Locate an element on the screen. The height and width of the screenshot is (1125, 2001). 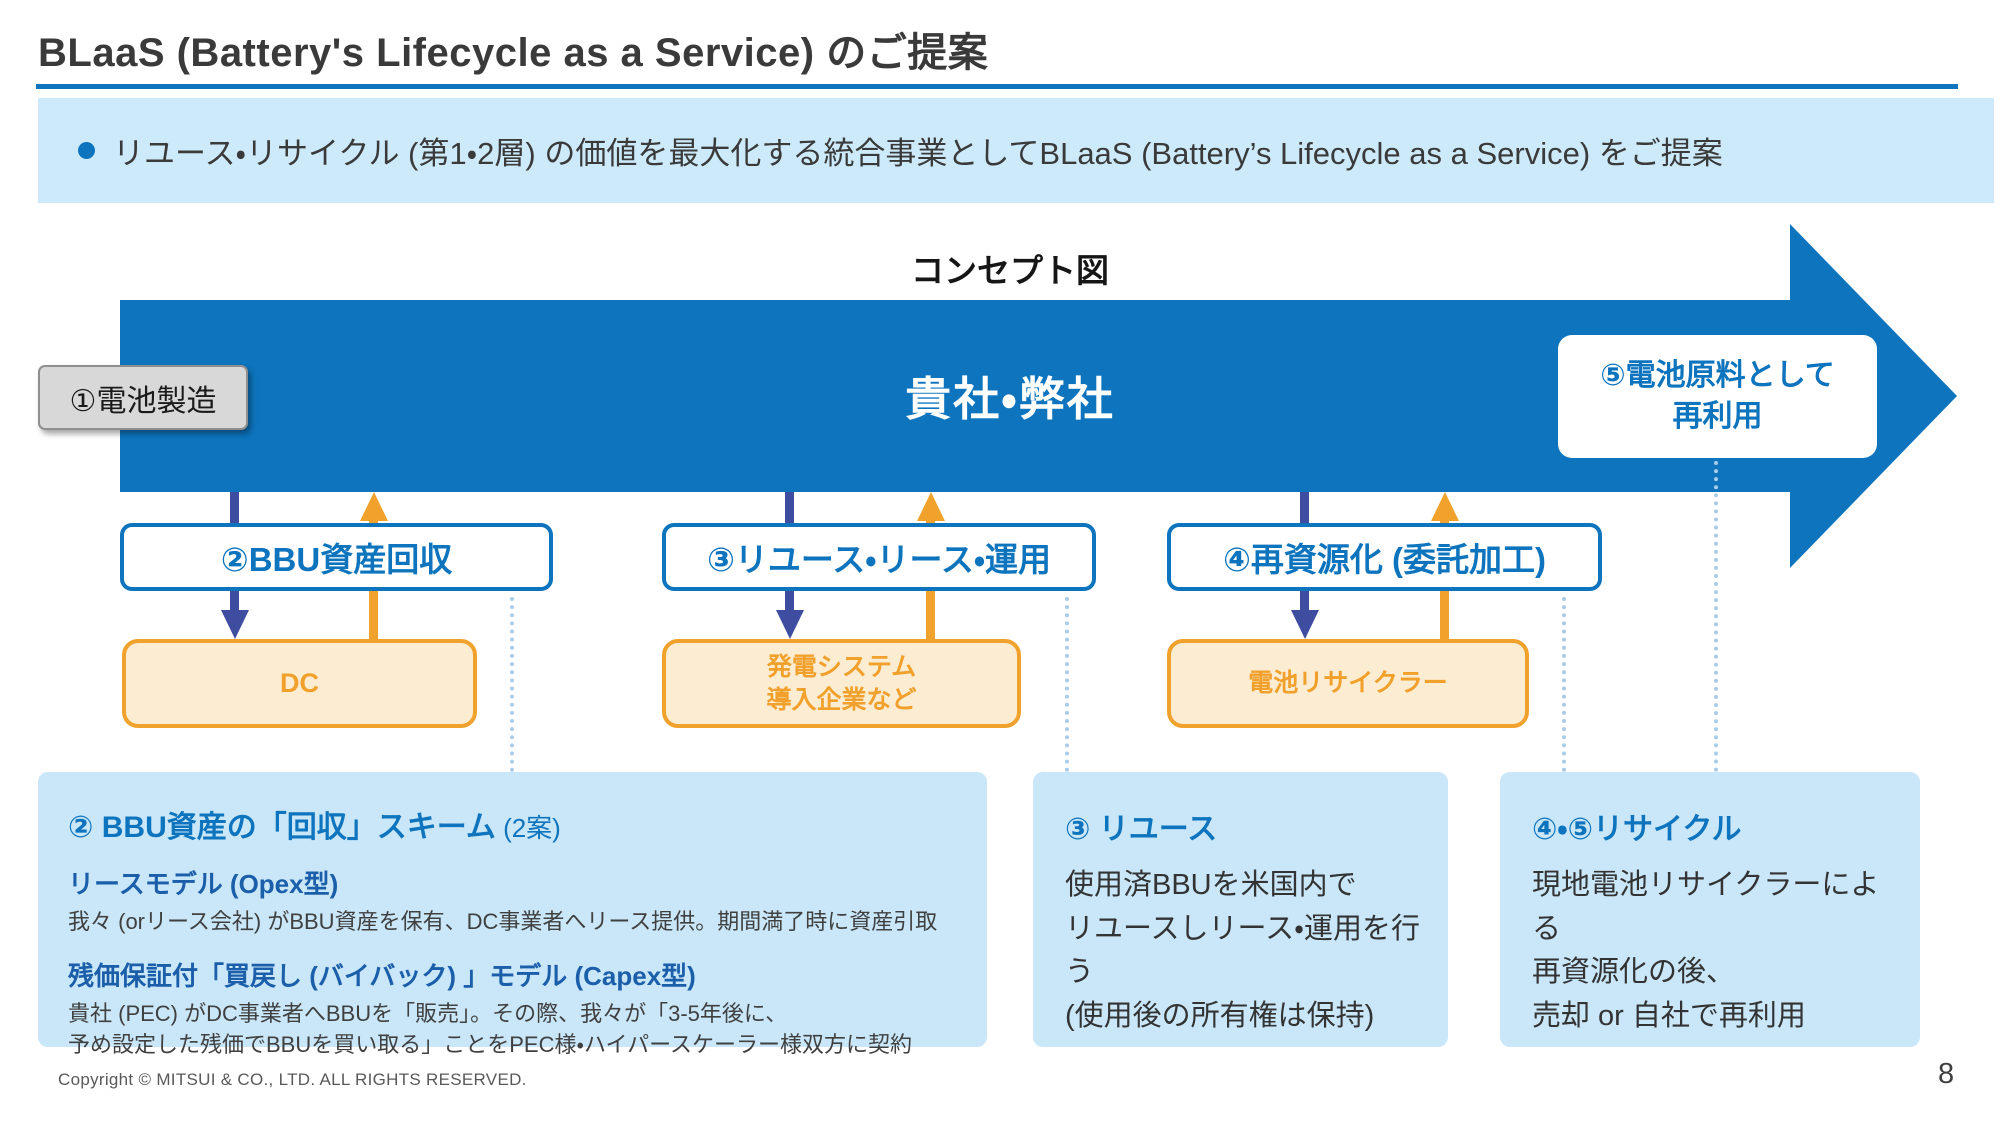
step2-bbu-recovery-box: ②BBU資産回収 is located at coordinates (336, 557).